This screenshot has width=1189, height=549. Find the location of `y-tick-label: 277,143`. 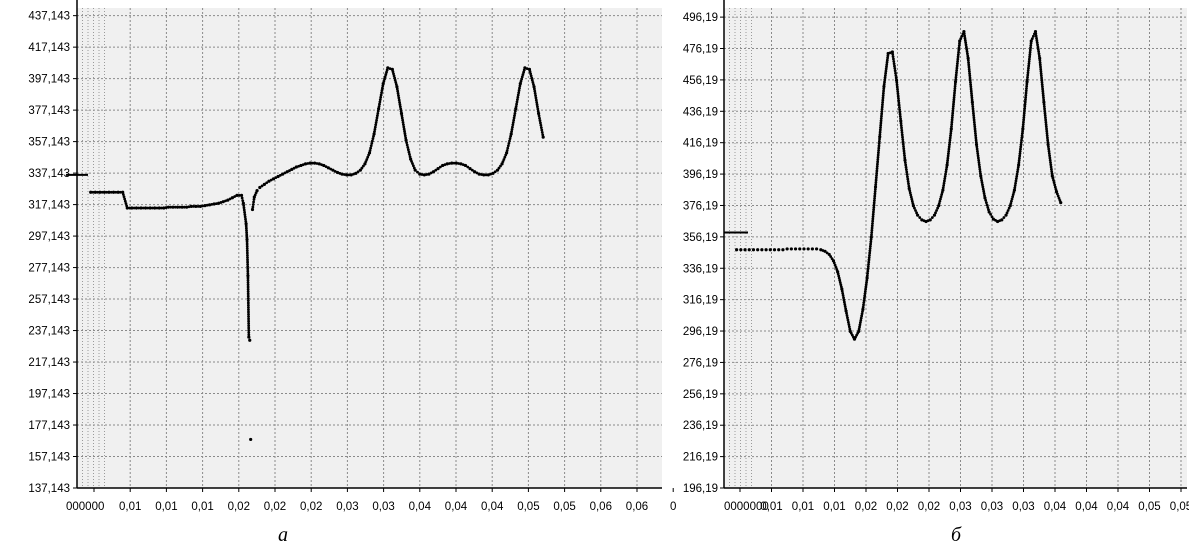

y-tick-label: 277,143 is located at coordinates (49, 269).